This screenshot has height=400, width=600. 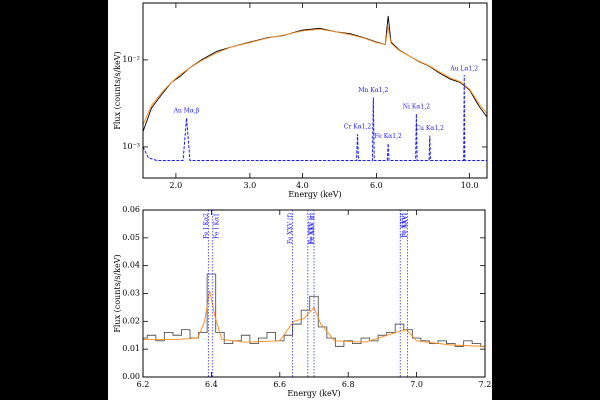 What do you see at coordinates (463, 69) in the screenshot?
I see `annotation: Au Lα1,2` at bounding box center [463, 69].